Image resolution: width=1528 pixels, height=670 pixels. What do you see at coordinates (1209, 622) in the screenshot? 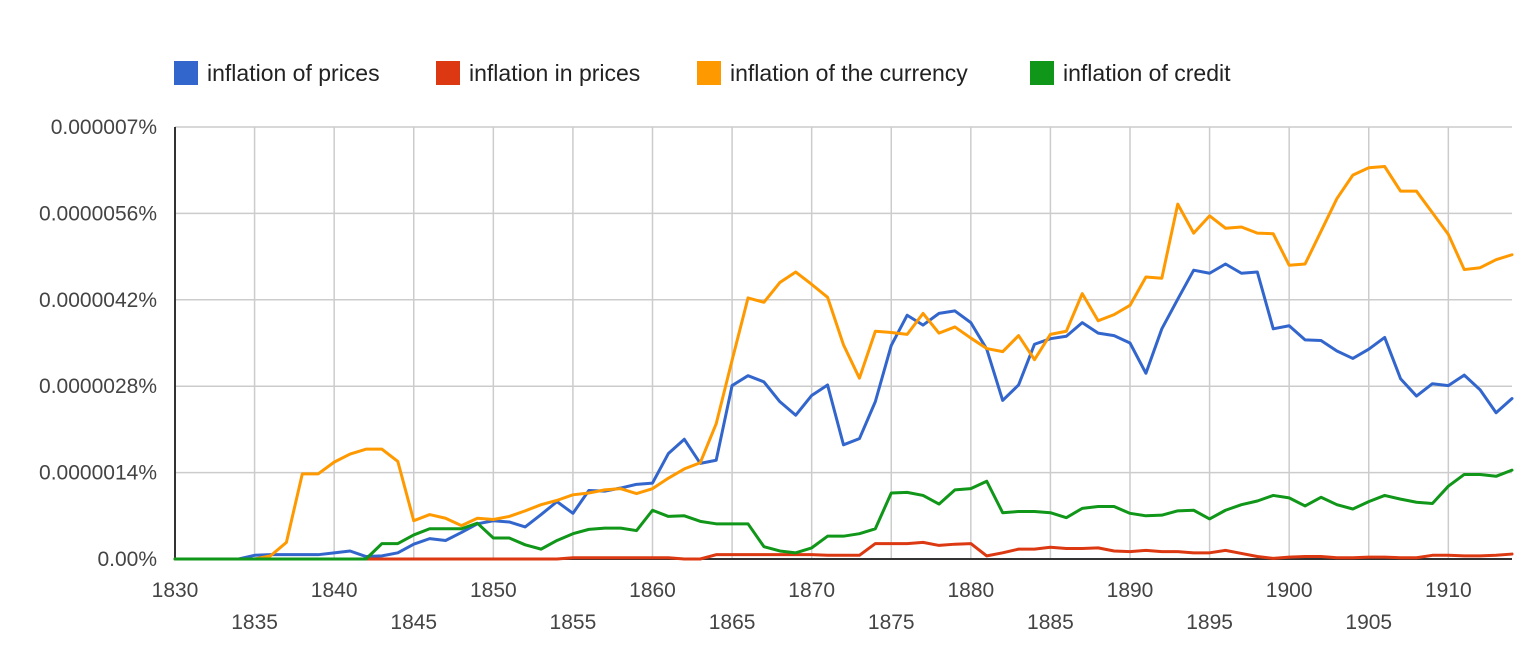
I see `x-tick-label: 1895` at bounding box center [1209, 622].